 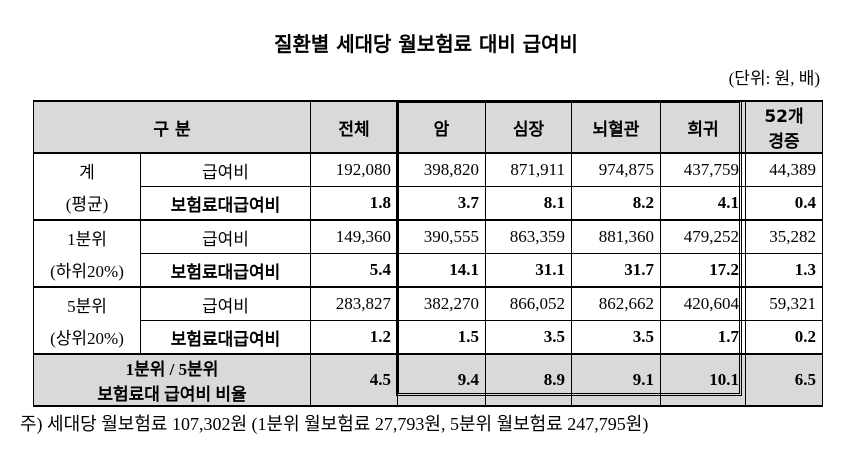 I want to click on value-cell: 0.2, so click(x=784, y=337).